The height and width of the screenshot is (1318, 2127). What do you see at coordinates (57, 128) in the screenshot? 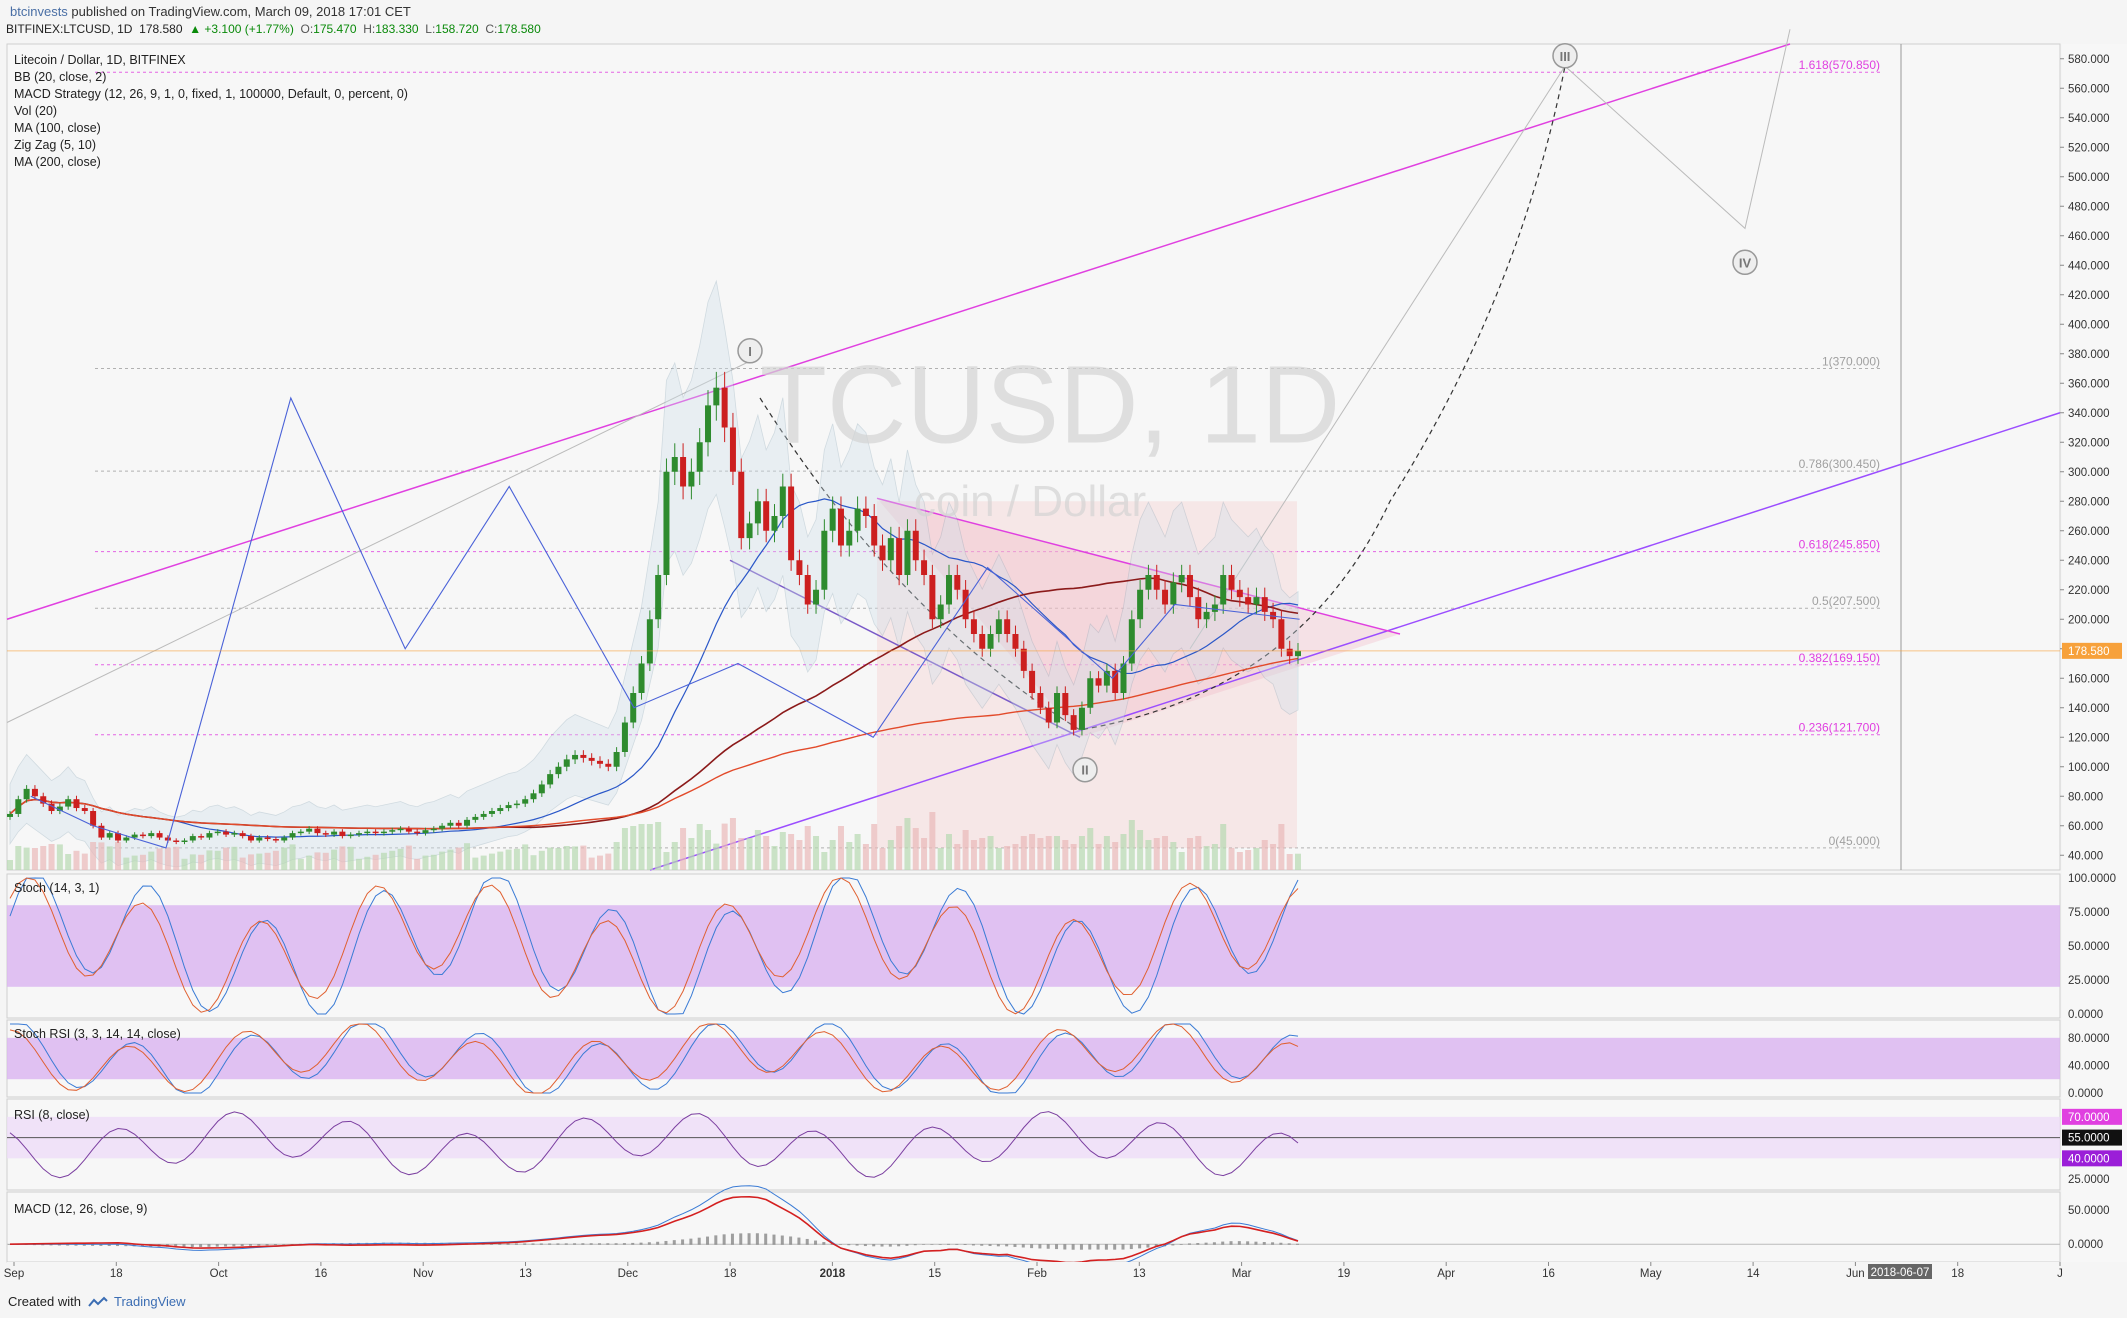
I see `legend-ma100: MA (100, close)` at bounding box center [57, 128].